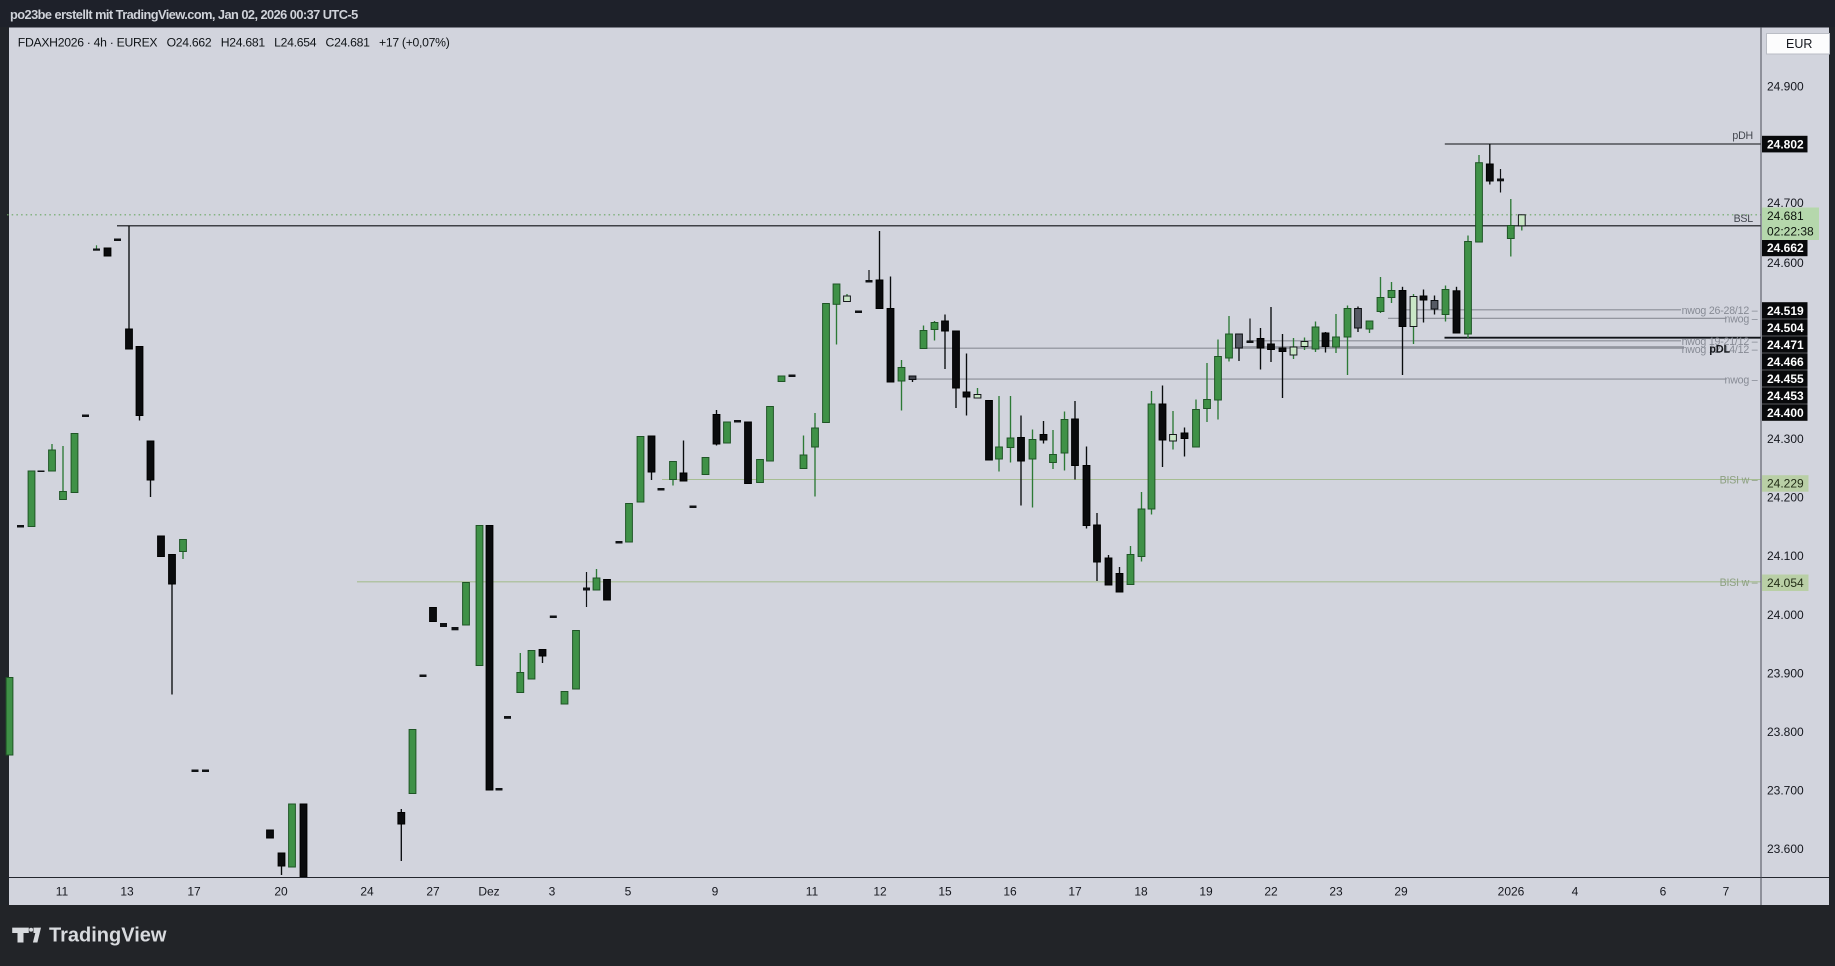  I want to click on svg-text: 24.519, so click(1785, 311).